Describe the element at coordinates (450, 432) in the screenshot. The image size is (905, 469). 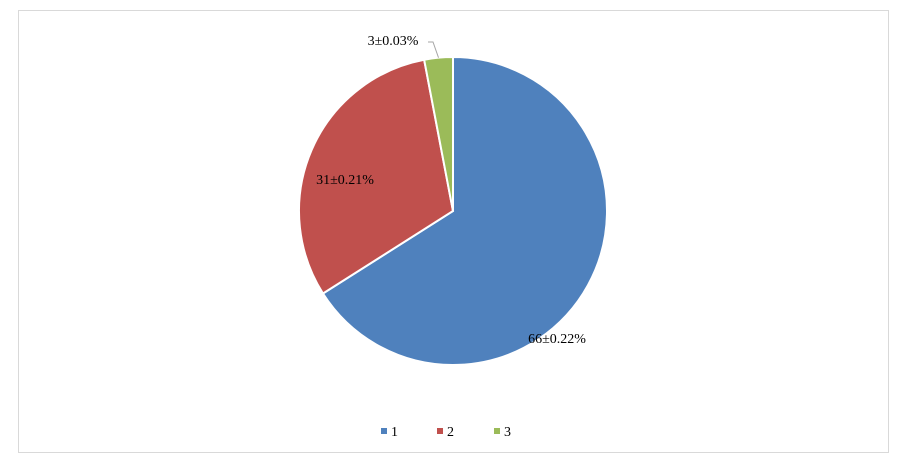
I see `legend-label: 2` at that location.